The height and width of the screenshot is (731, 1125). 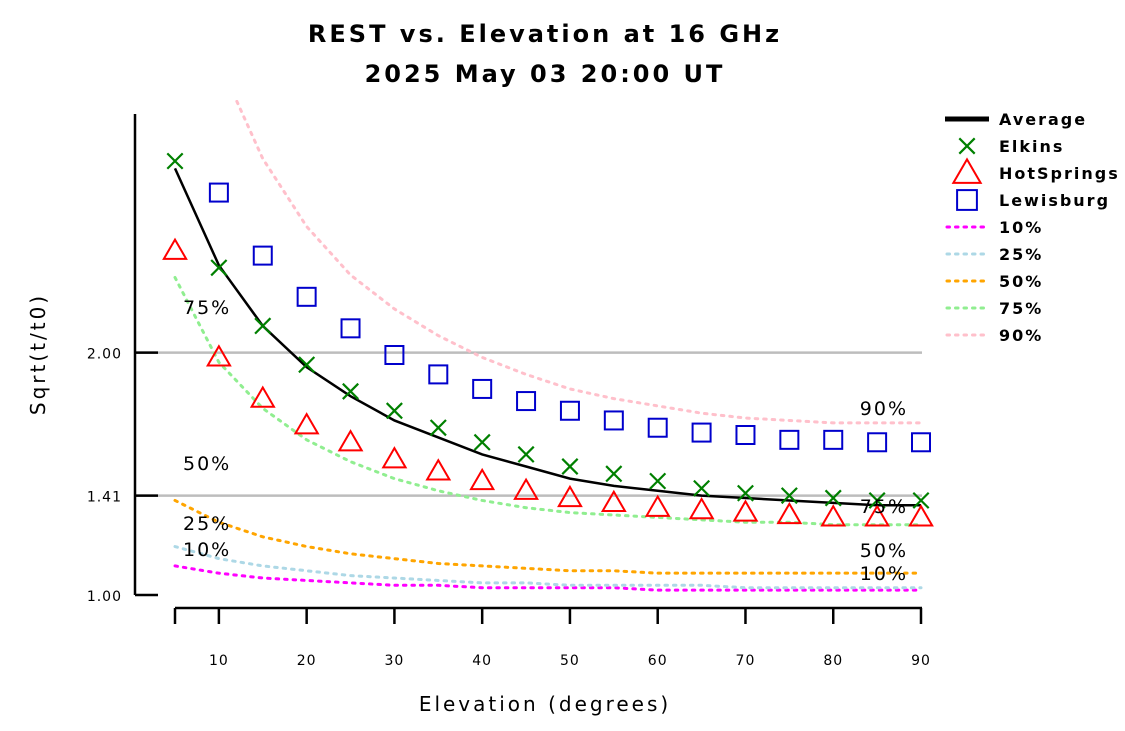 I want to click on legend-label-75pct: 75%, so click(x=1021, y=308).